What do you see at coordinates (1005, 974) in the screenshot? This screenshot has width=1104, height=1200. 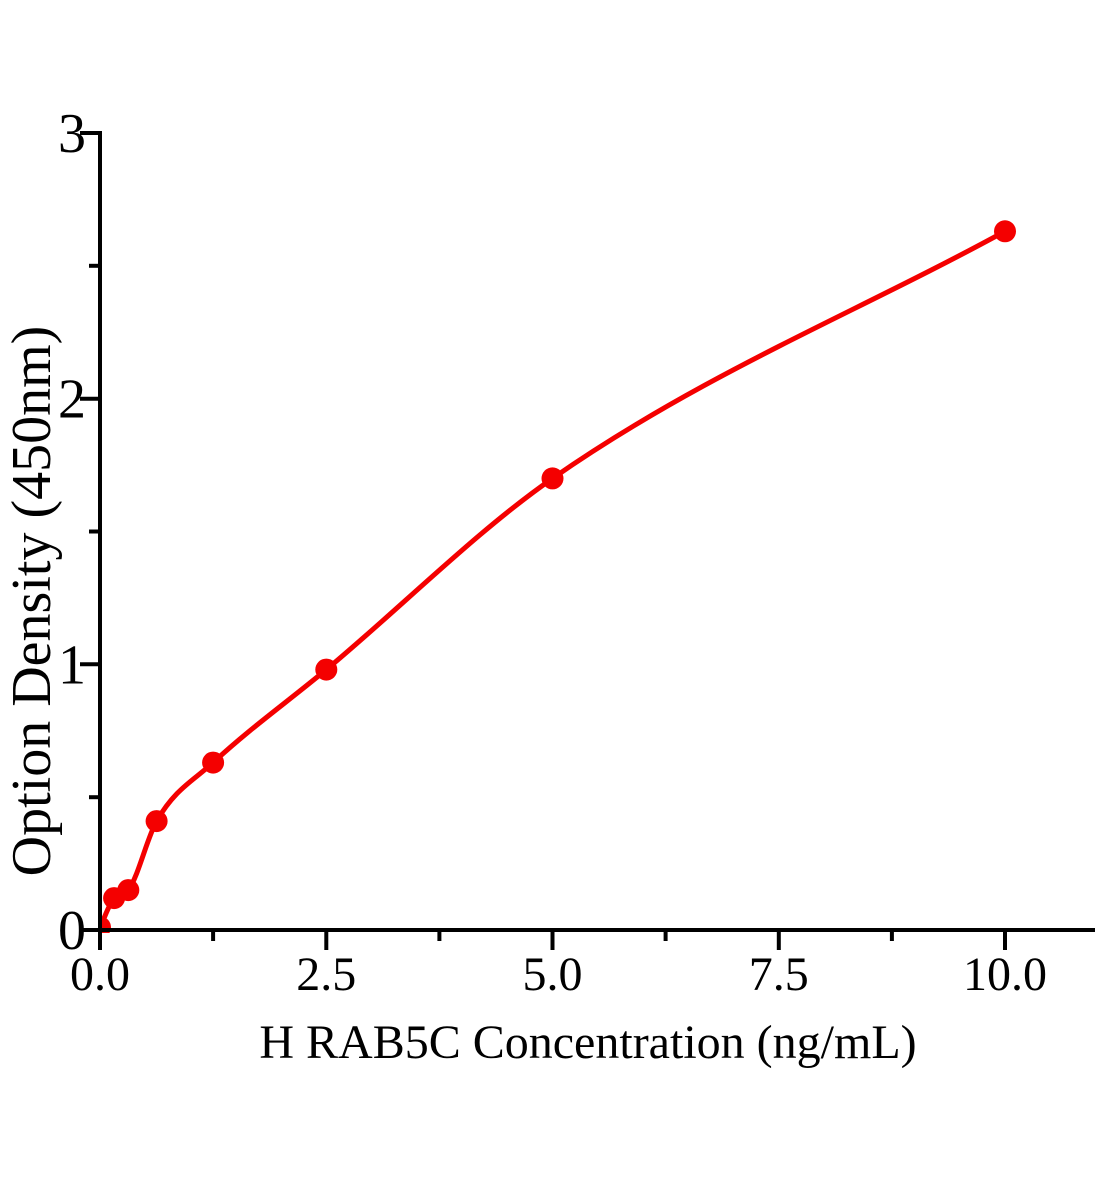 I see `x-tick-label: 10.0` at bounding box center [1005, 974].